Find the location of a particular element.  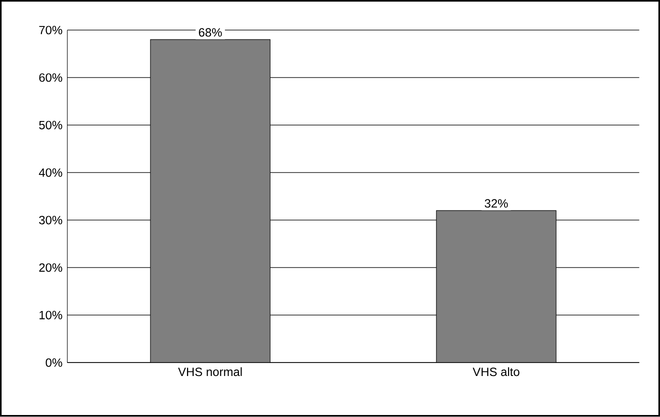

y-tick-label: 30% is located at coordinates (50, 220).